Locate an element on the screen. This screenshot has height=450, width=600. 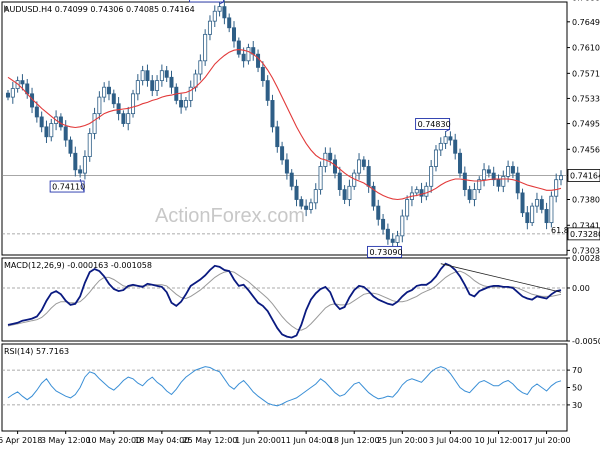
x-tick-label: 10 Jul 12:00 is located at coordinates (498, 440).